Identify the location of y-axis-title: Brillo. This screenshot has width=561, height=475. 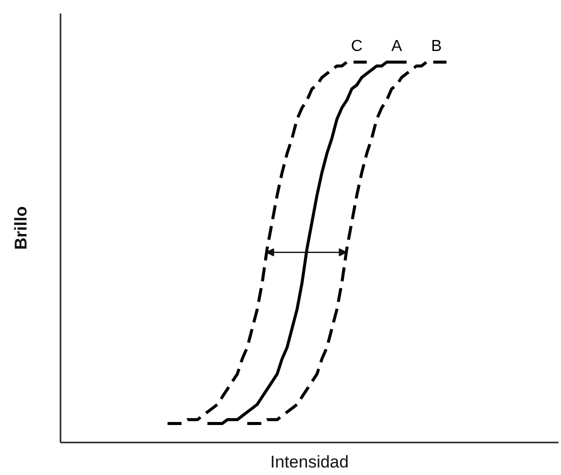
(21, 228).